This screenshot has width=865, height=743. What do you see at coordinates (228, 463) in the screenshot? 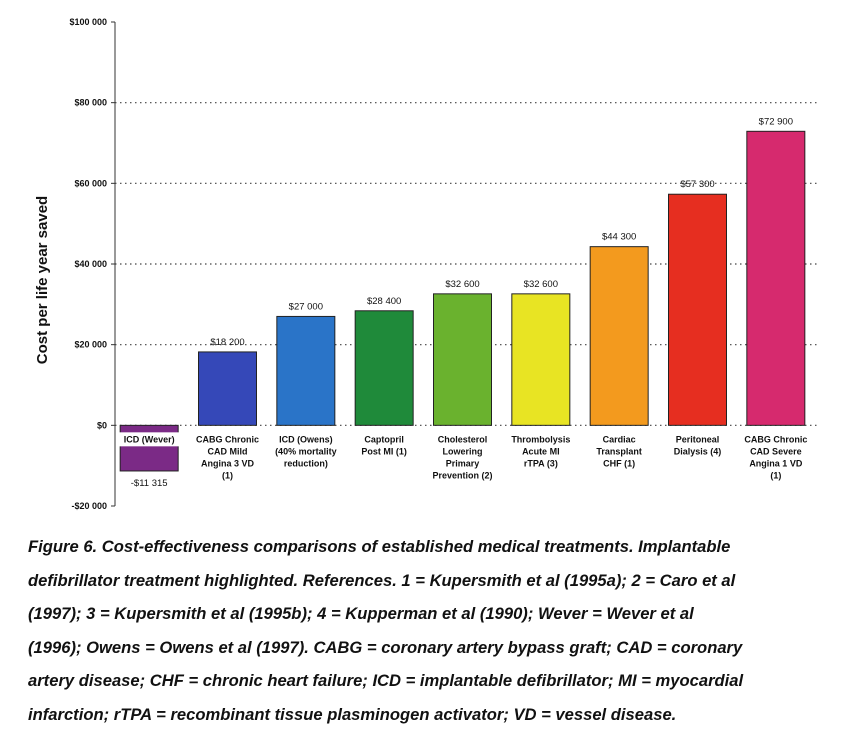
I see `category-label: Angina 3 VD` at bounding box center [228, 463].